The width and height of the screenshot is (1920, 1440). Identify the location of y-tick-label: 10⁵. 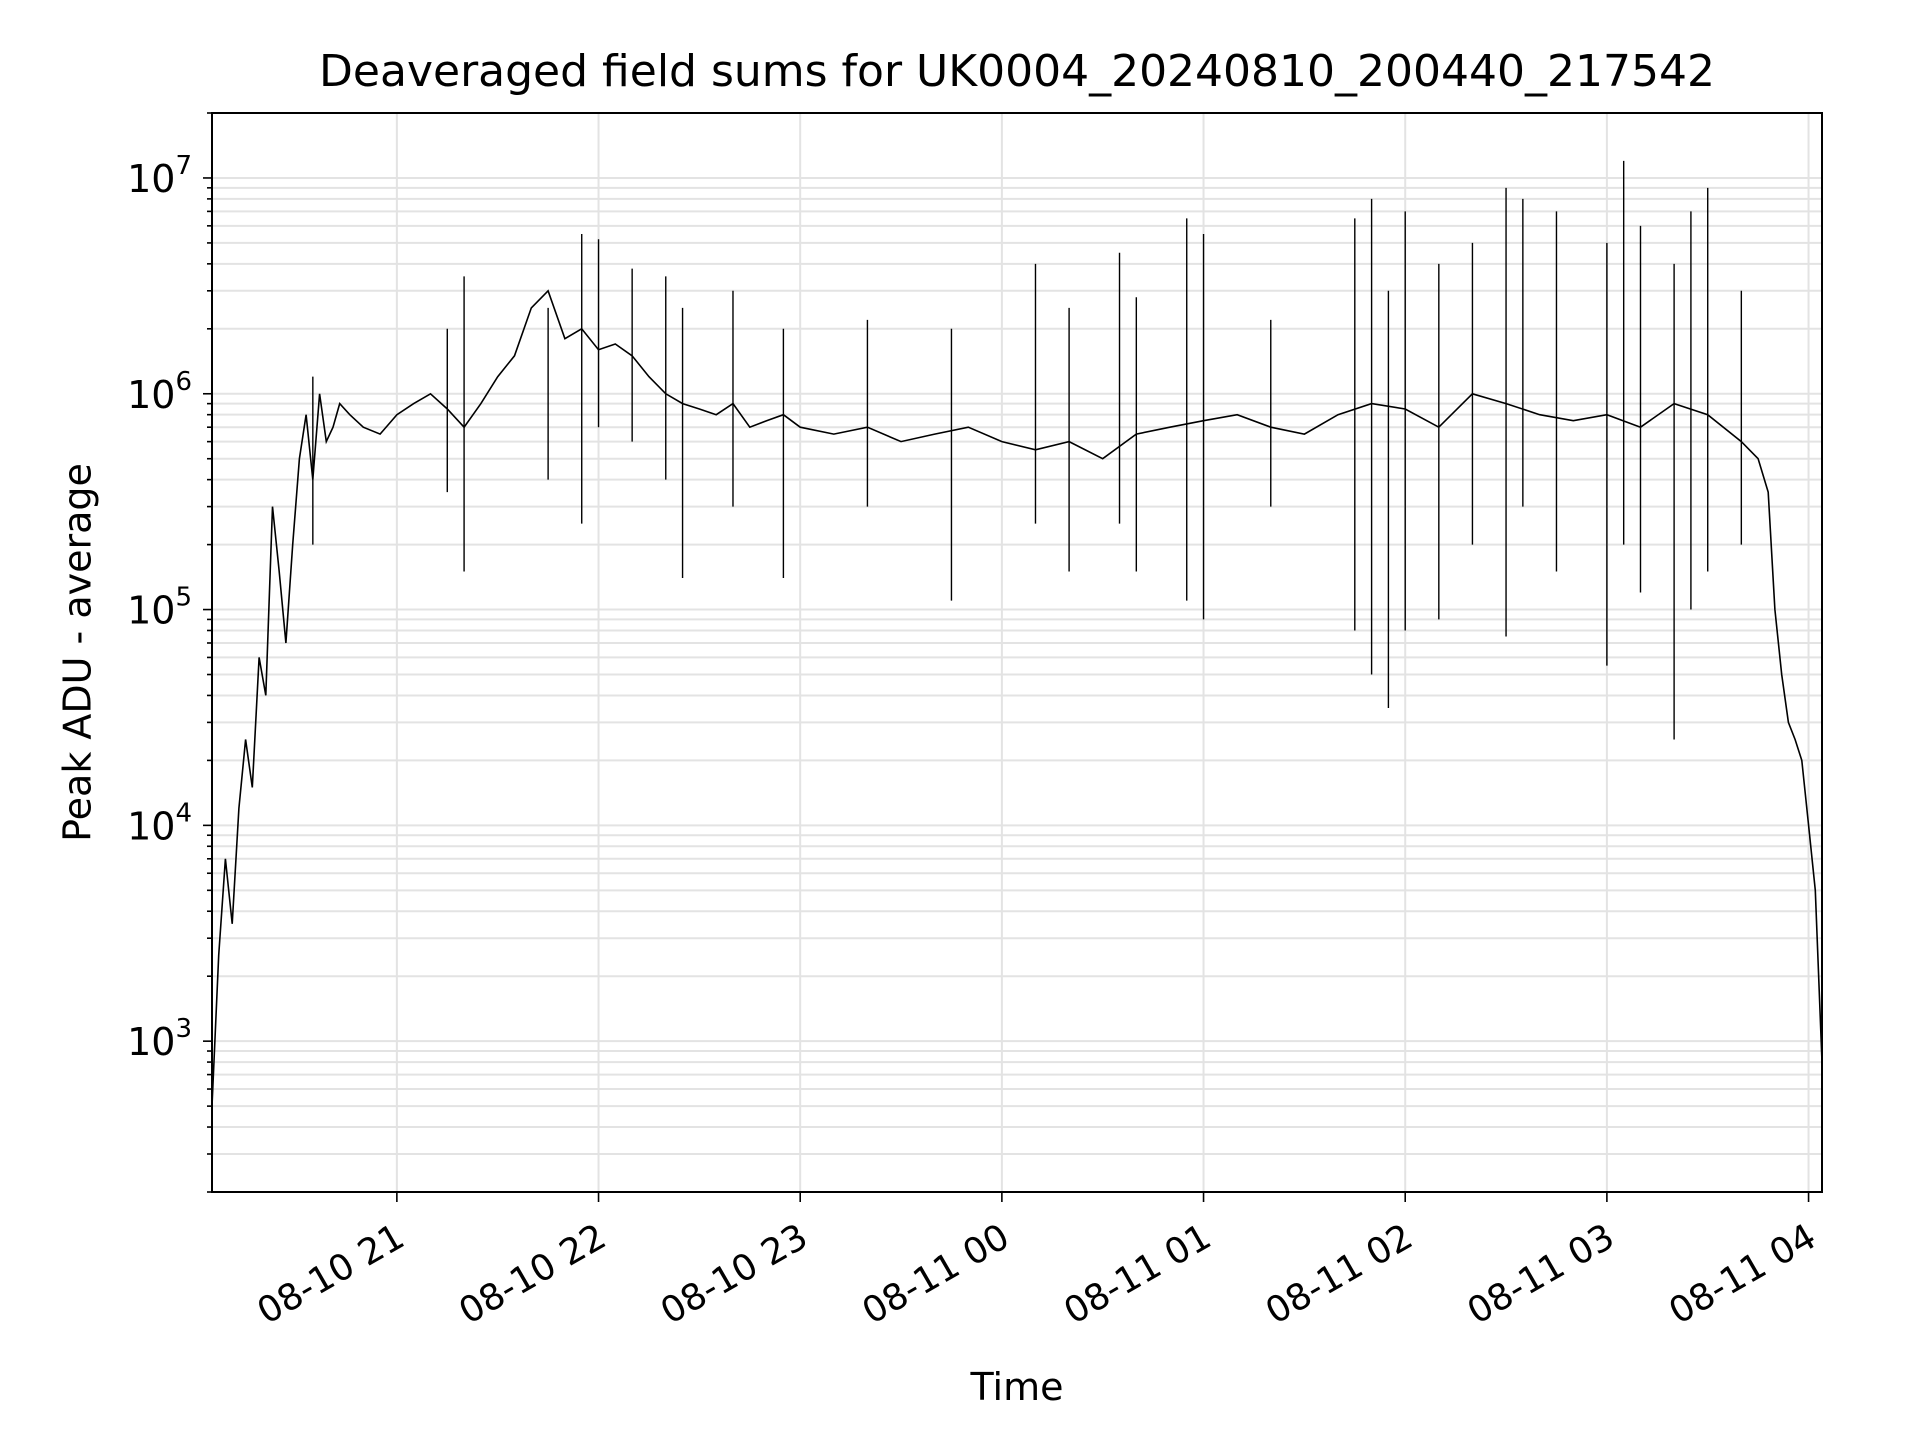
(159, 608).